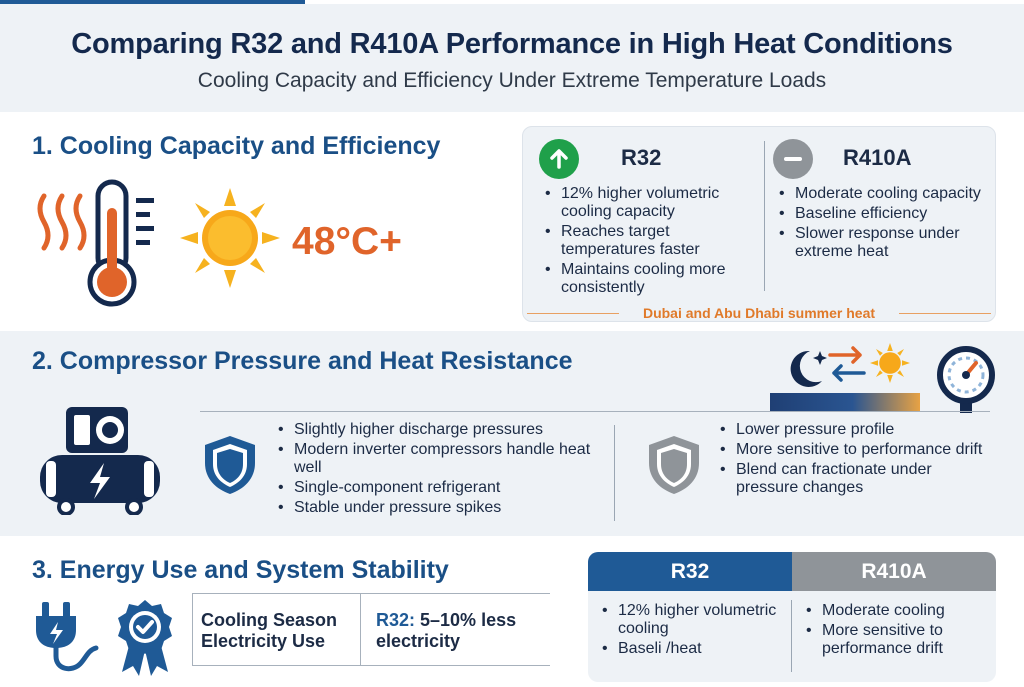 The width and height of the screenshot is (1024, 687). What do you see at coordinates (100, 461) in the screenshot?
I see `compressor-icon` at bounding box center [100, 461].